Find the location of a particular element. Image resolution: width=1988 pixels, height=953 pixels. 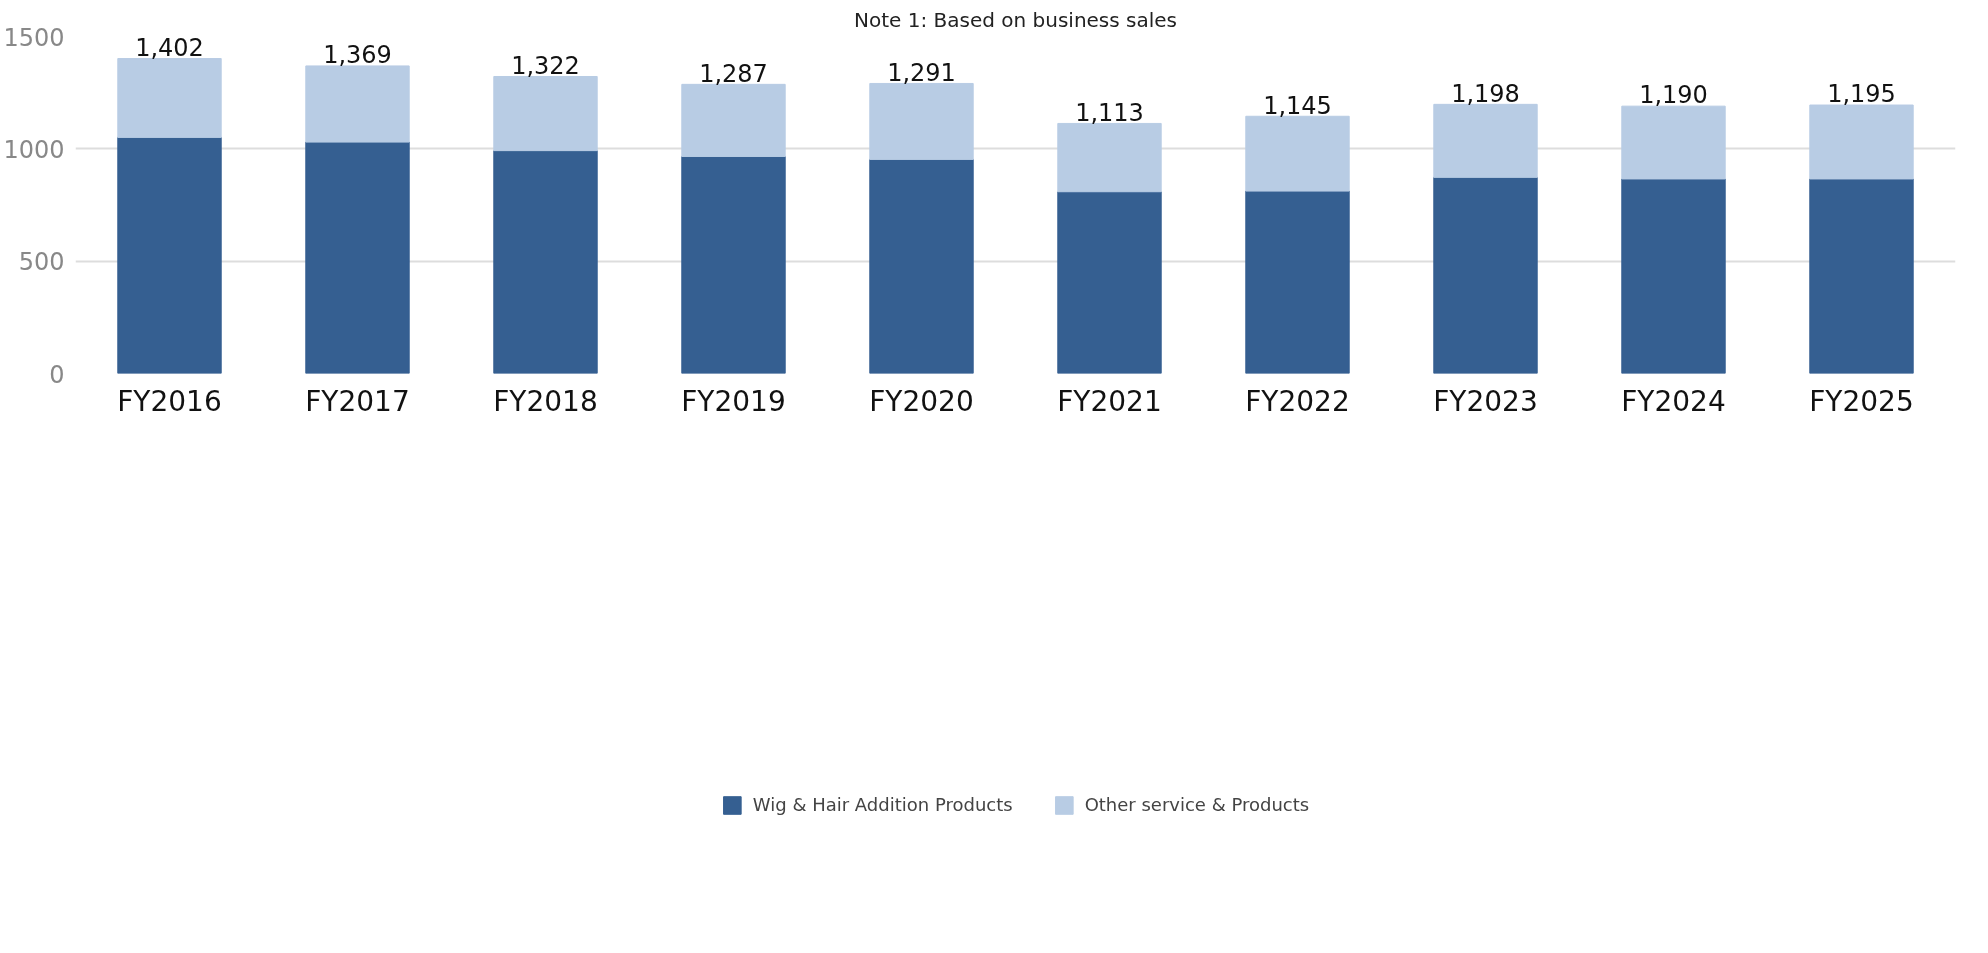

legend-label: Wig & Hair Addition Products is located at coordinates (882, 804).